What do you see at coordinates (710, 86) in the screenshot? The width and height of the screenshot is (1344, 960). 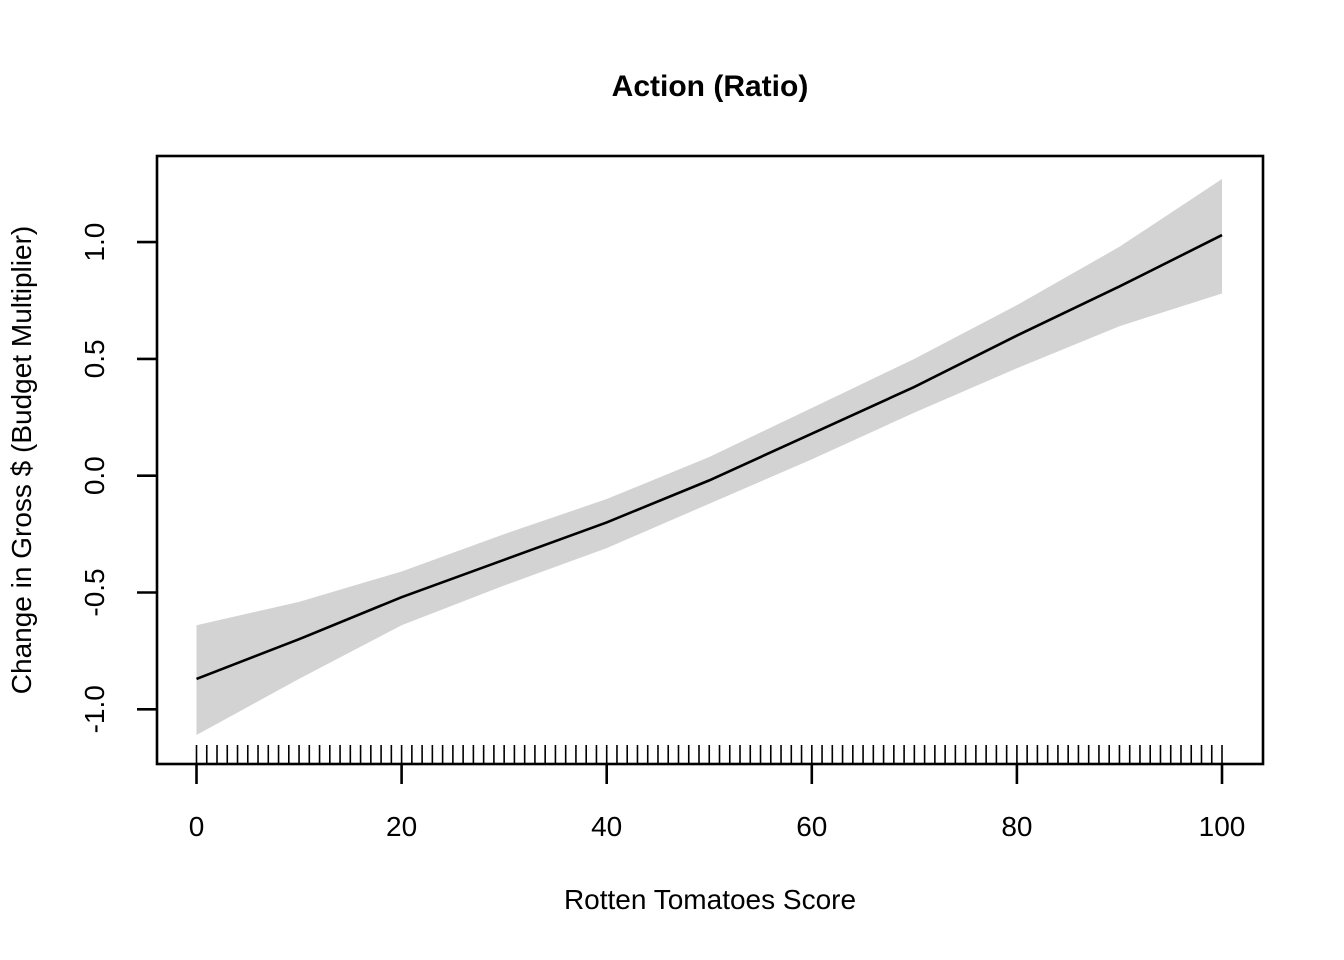 I see `chart-title: Action (Ratio)` at bounding box center [710, 86].